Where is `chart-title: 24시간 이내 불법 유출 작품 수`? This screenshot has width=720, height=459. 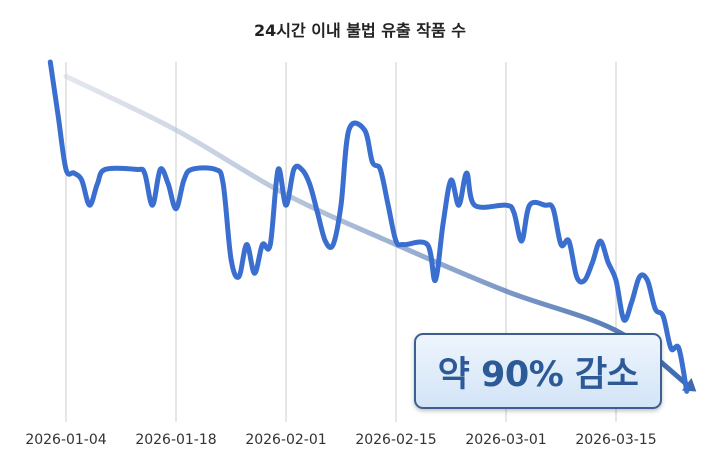 chart-title: 24시간 이내 불법 유출 작품 수 is located at coordinates (360, 30).